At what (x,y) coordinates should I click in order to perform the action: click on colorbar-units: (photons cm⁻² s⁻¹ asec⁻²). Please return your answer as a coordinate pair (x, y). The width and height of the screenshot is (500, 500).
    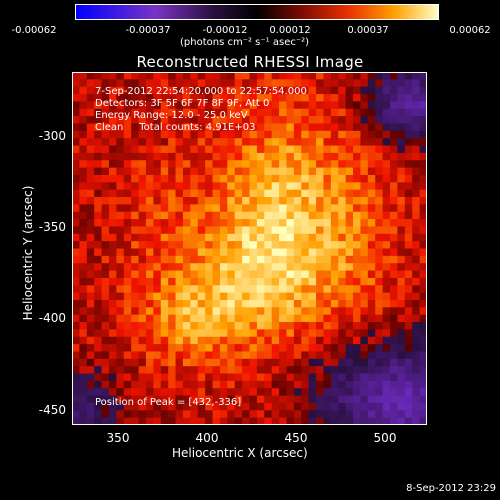
    Looking at the image, I should click on (245, 42).